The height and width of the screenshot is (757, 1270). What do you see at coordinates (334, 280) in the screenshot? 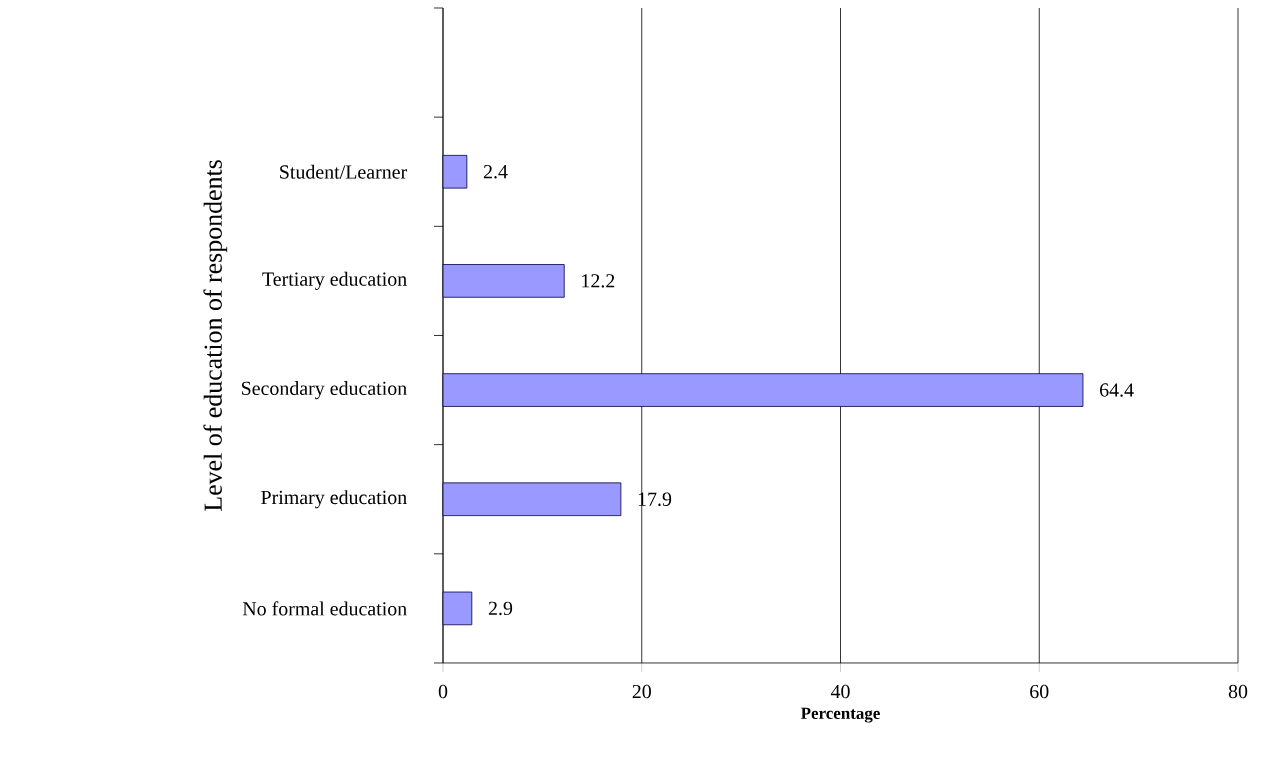
I see `y-tick-label: Tertiary education` at bounding box center [334, 280].